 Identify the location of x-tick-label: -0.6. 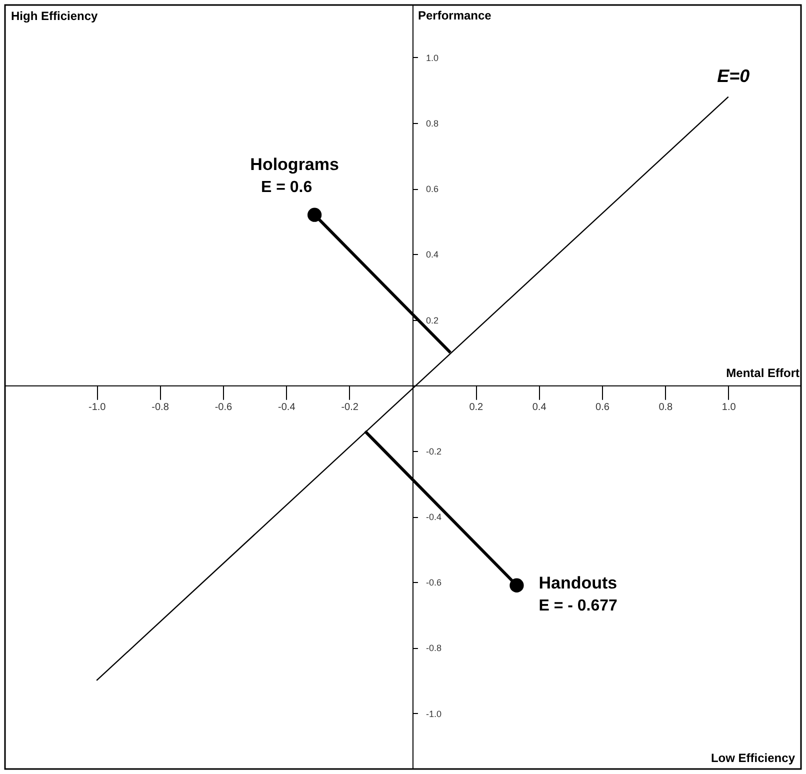
(223, 407).